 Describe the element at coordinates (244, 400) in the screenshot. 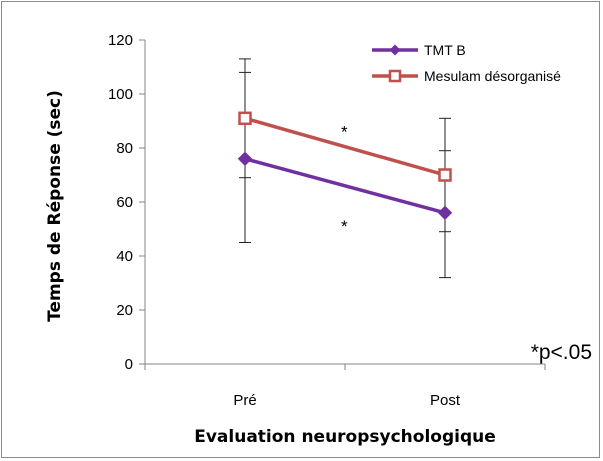

I see `x-tick-label: Pré` at that location.